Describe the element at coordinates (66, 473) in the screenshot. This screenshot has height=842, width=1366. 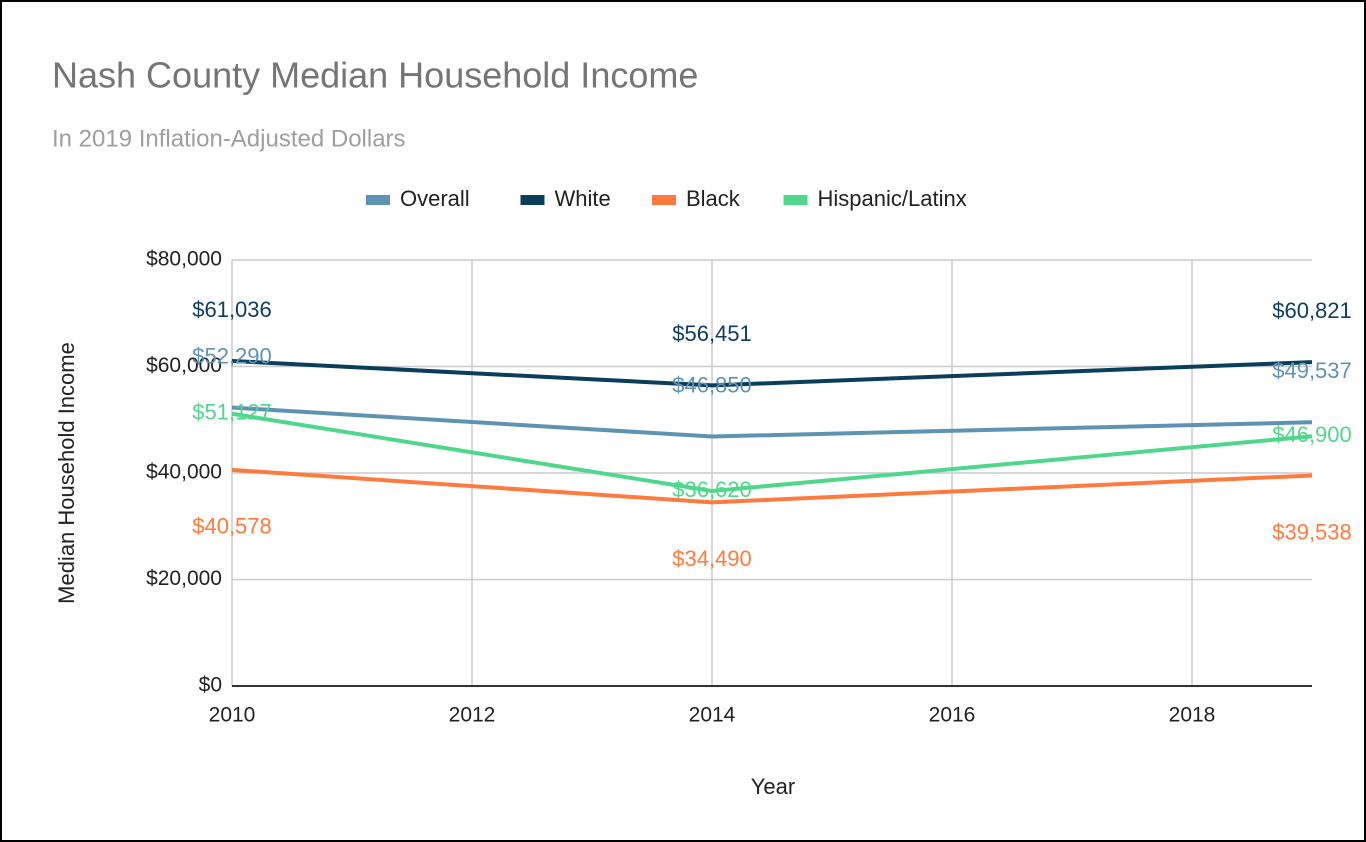
I see `y-axis-label: Median Household Income` at that location.